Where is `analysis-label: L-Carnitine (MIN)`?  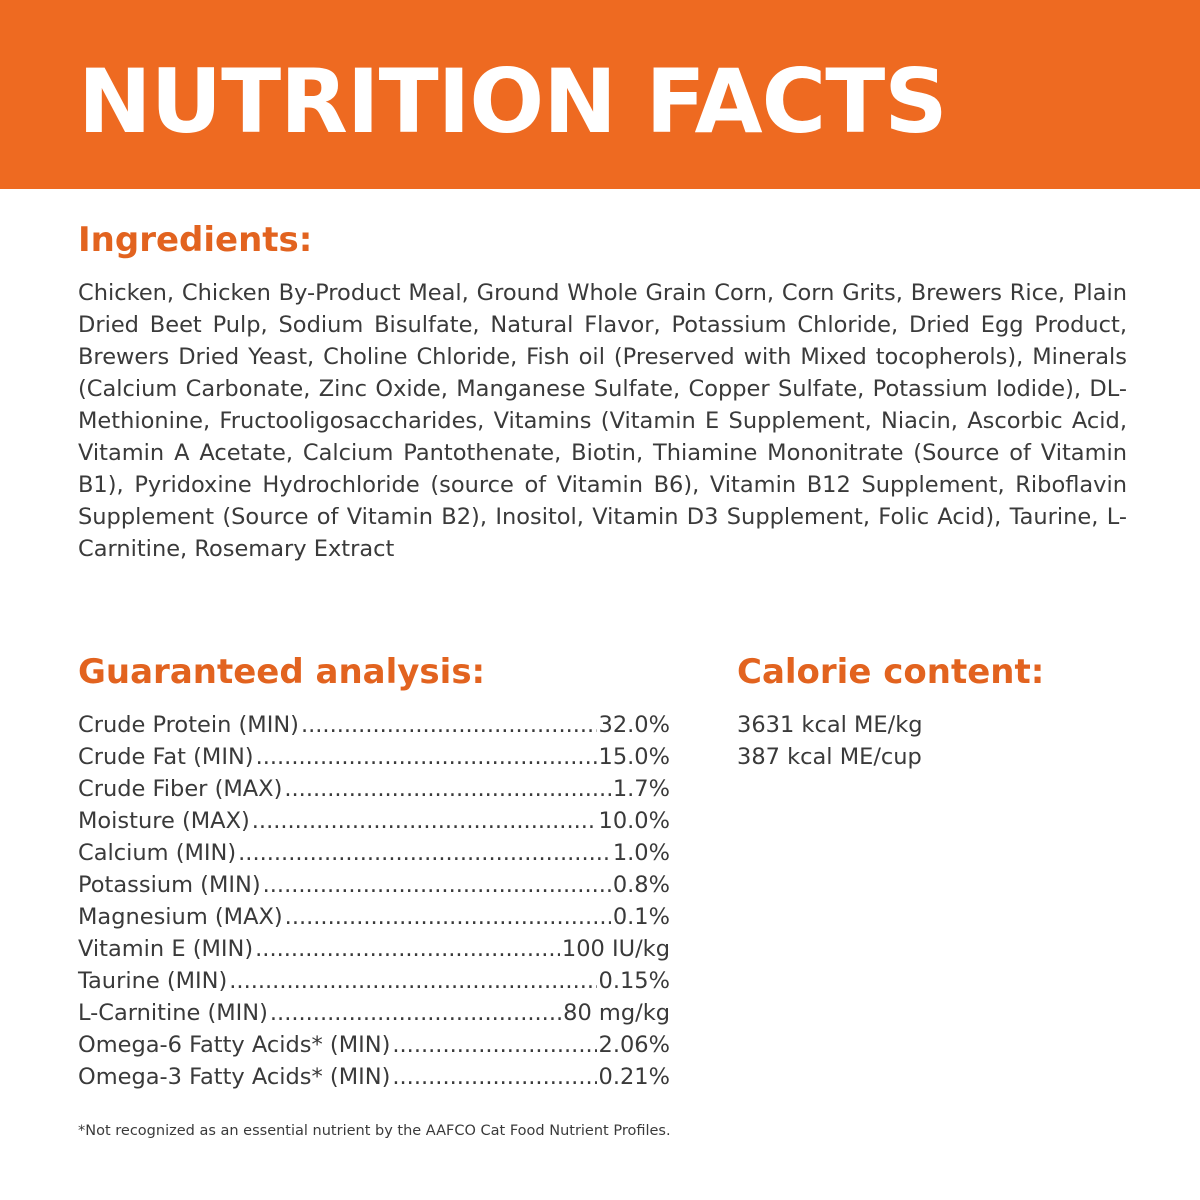 analysis-label: L-Carnitine (MIN) is located at coordinates (173, 1013).